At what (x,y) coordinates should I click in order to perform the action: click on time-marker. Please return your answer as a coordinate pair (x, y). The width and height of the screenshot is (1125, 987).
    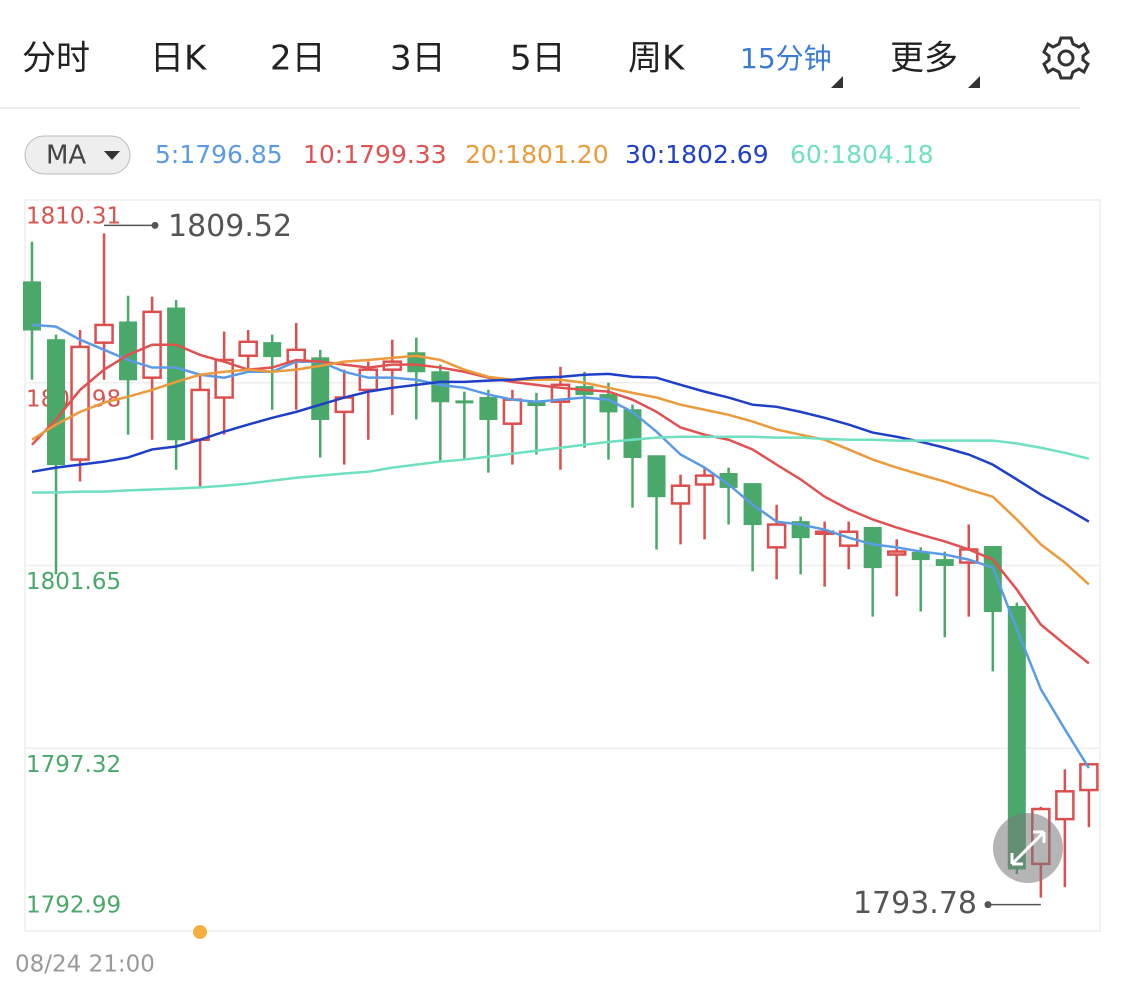
    Looking at the image, I should click on (200, 932).